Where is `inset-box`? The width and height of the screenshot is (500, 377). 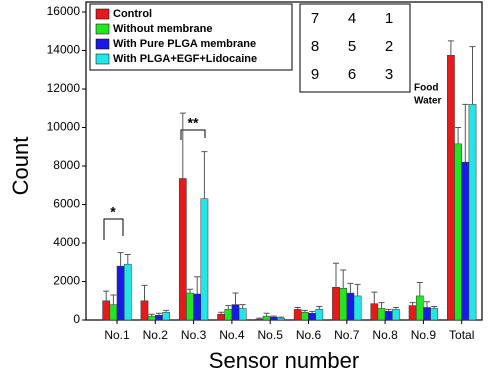 inset-box is located at coordinates (355, 48).